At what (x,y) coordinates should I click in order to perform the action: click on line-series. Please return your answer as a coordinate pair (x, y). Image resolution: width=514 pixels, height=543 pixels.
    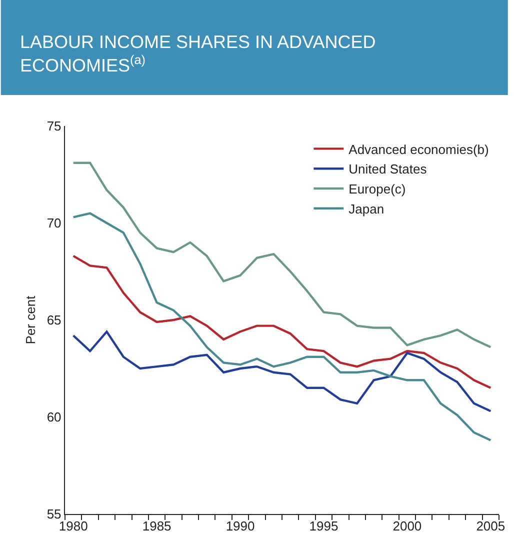
    Looking at the image, I should click on (282, 371).